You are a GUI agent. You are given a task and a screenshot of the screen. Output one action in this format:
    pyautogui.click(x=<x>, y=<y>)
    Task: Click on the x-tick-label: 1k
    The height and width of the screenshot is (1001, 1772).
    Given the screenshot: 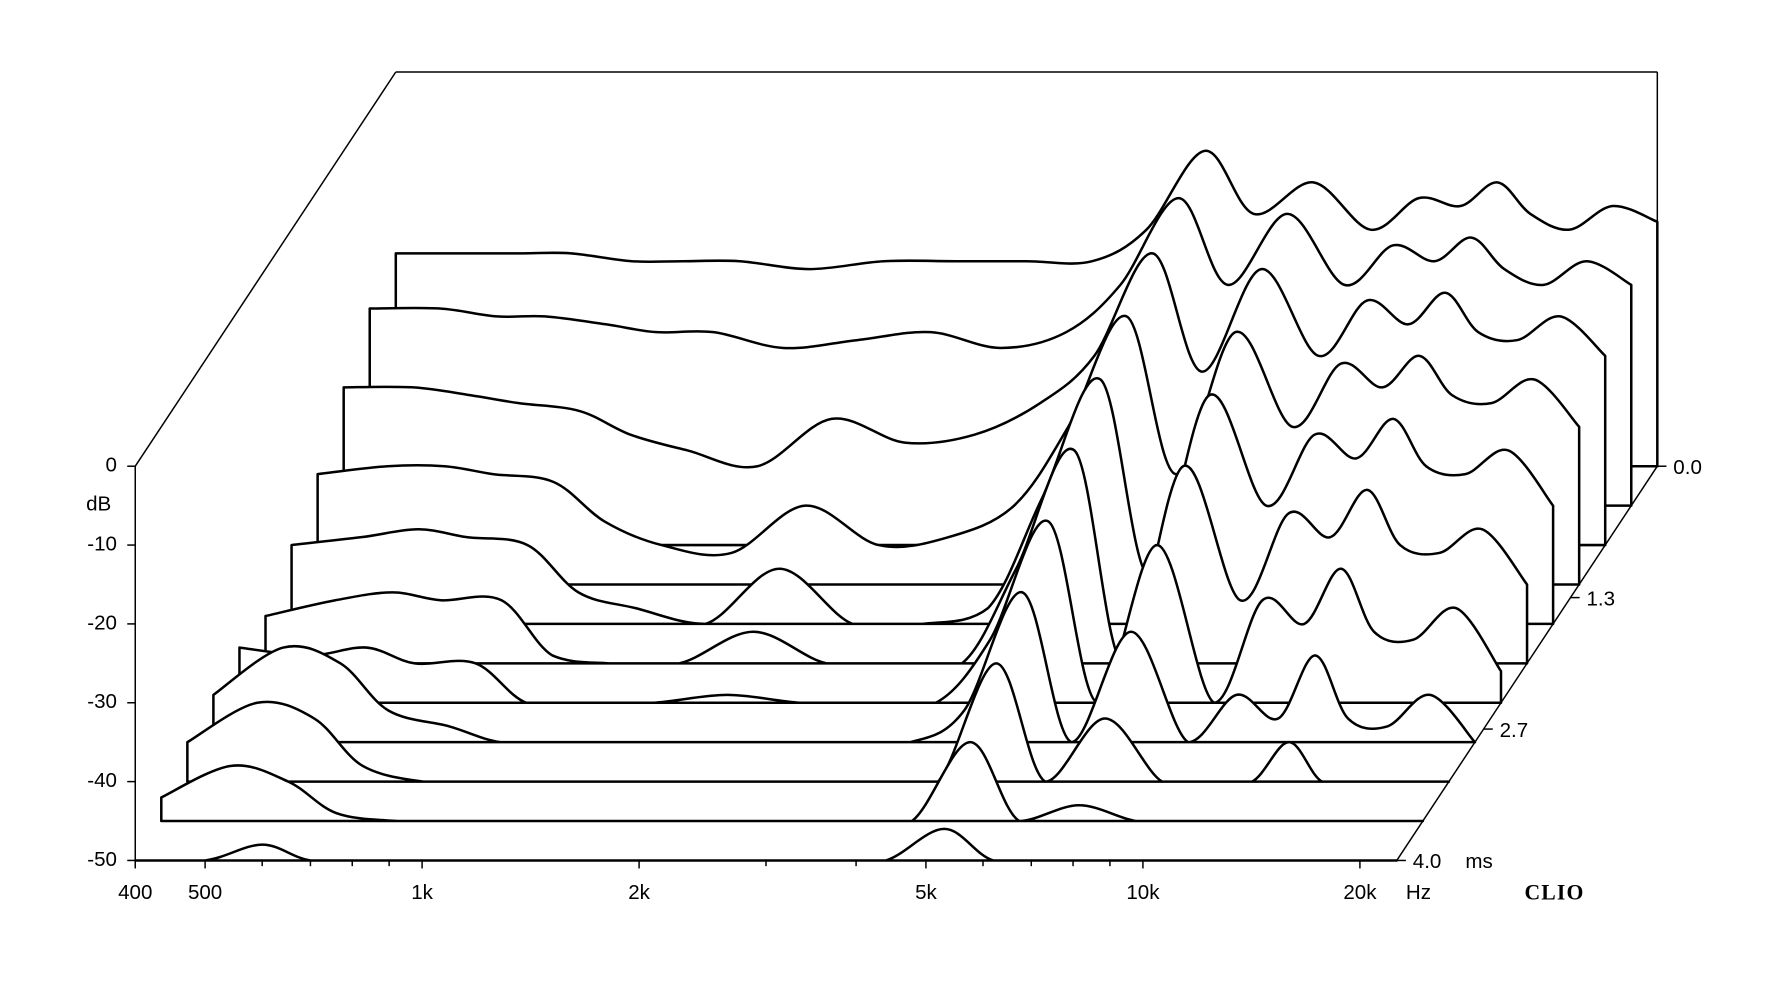 What is the action you would take?
    pyautogui.click(x=422, y=892)
    